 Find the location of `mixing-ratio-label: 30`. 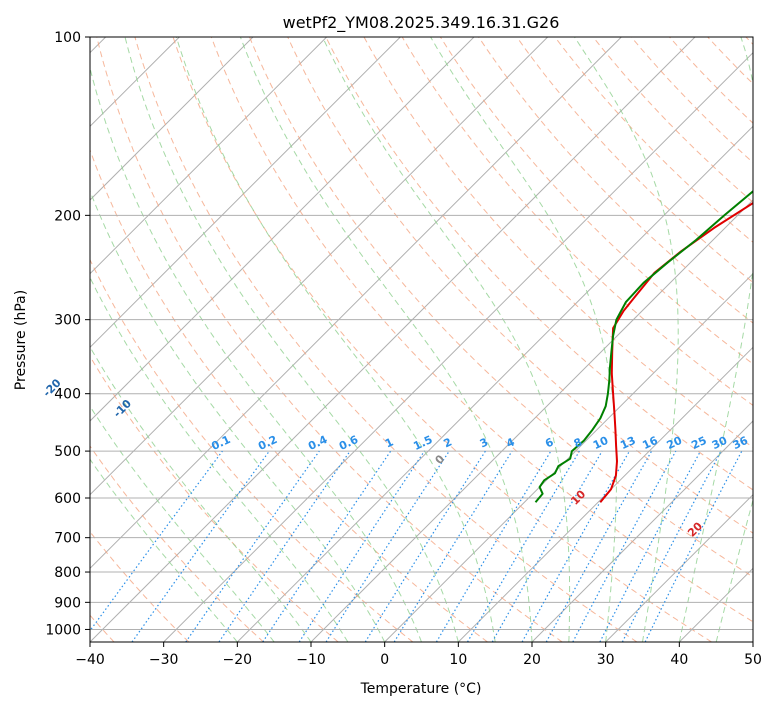

mixing-ratio-label: 30 is located at coordinates (720, 443).